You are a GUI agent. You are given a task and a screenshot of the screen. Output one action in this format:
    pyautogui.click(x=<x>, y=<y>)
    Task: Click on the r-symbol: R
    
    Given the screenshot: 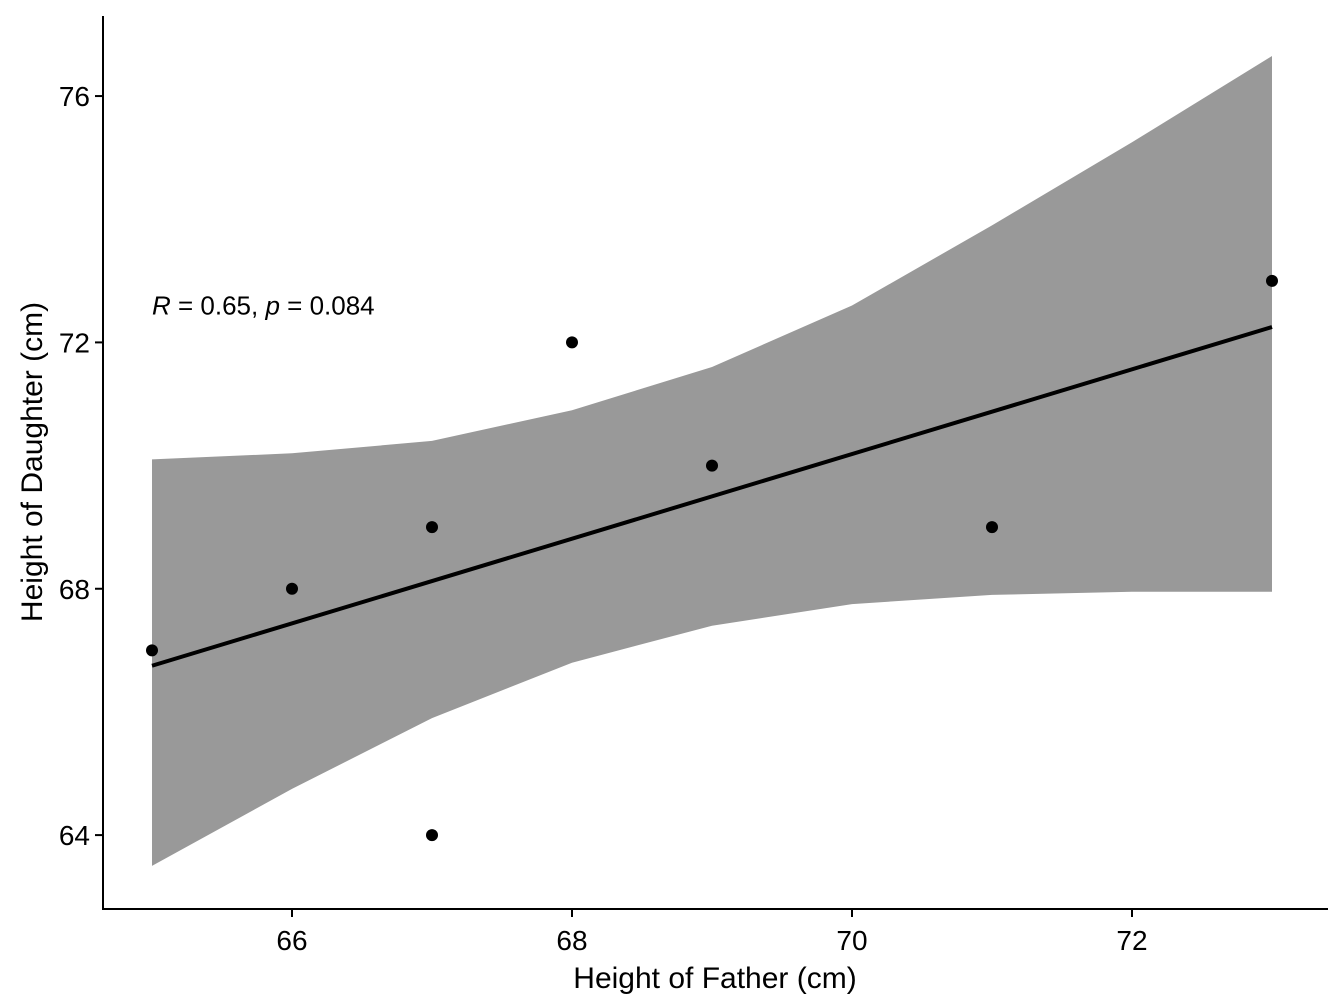 What is the action you would take?
    pyautogui.click(x=161, y=305)
    